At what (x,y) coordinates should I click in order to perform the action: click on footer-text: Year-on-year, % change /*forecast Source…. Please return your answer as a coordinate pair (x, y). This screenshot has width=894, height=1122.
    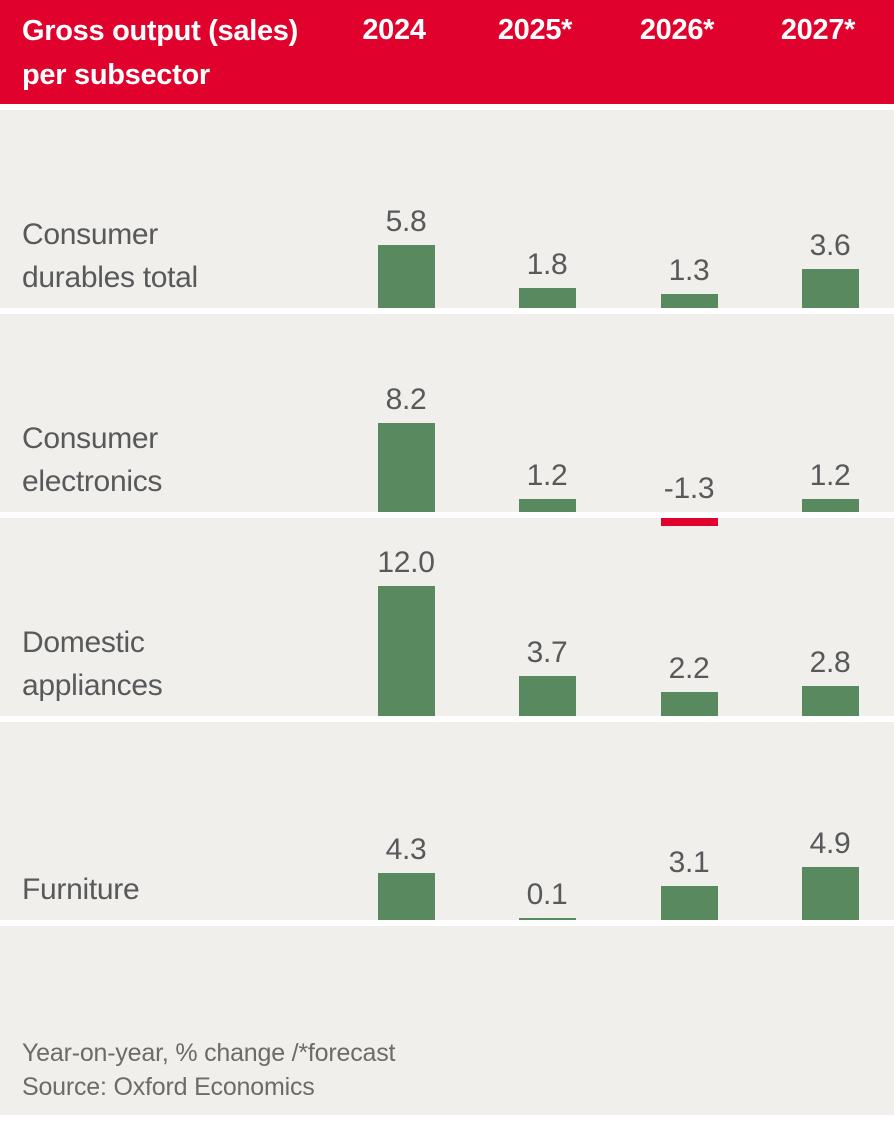
    Looking at the image, I should click on (208, 1070).